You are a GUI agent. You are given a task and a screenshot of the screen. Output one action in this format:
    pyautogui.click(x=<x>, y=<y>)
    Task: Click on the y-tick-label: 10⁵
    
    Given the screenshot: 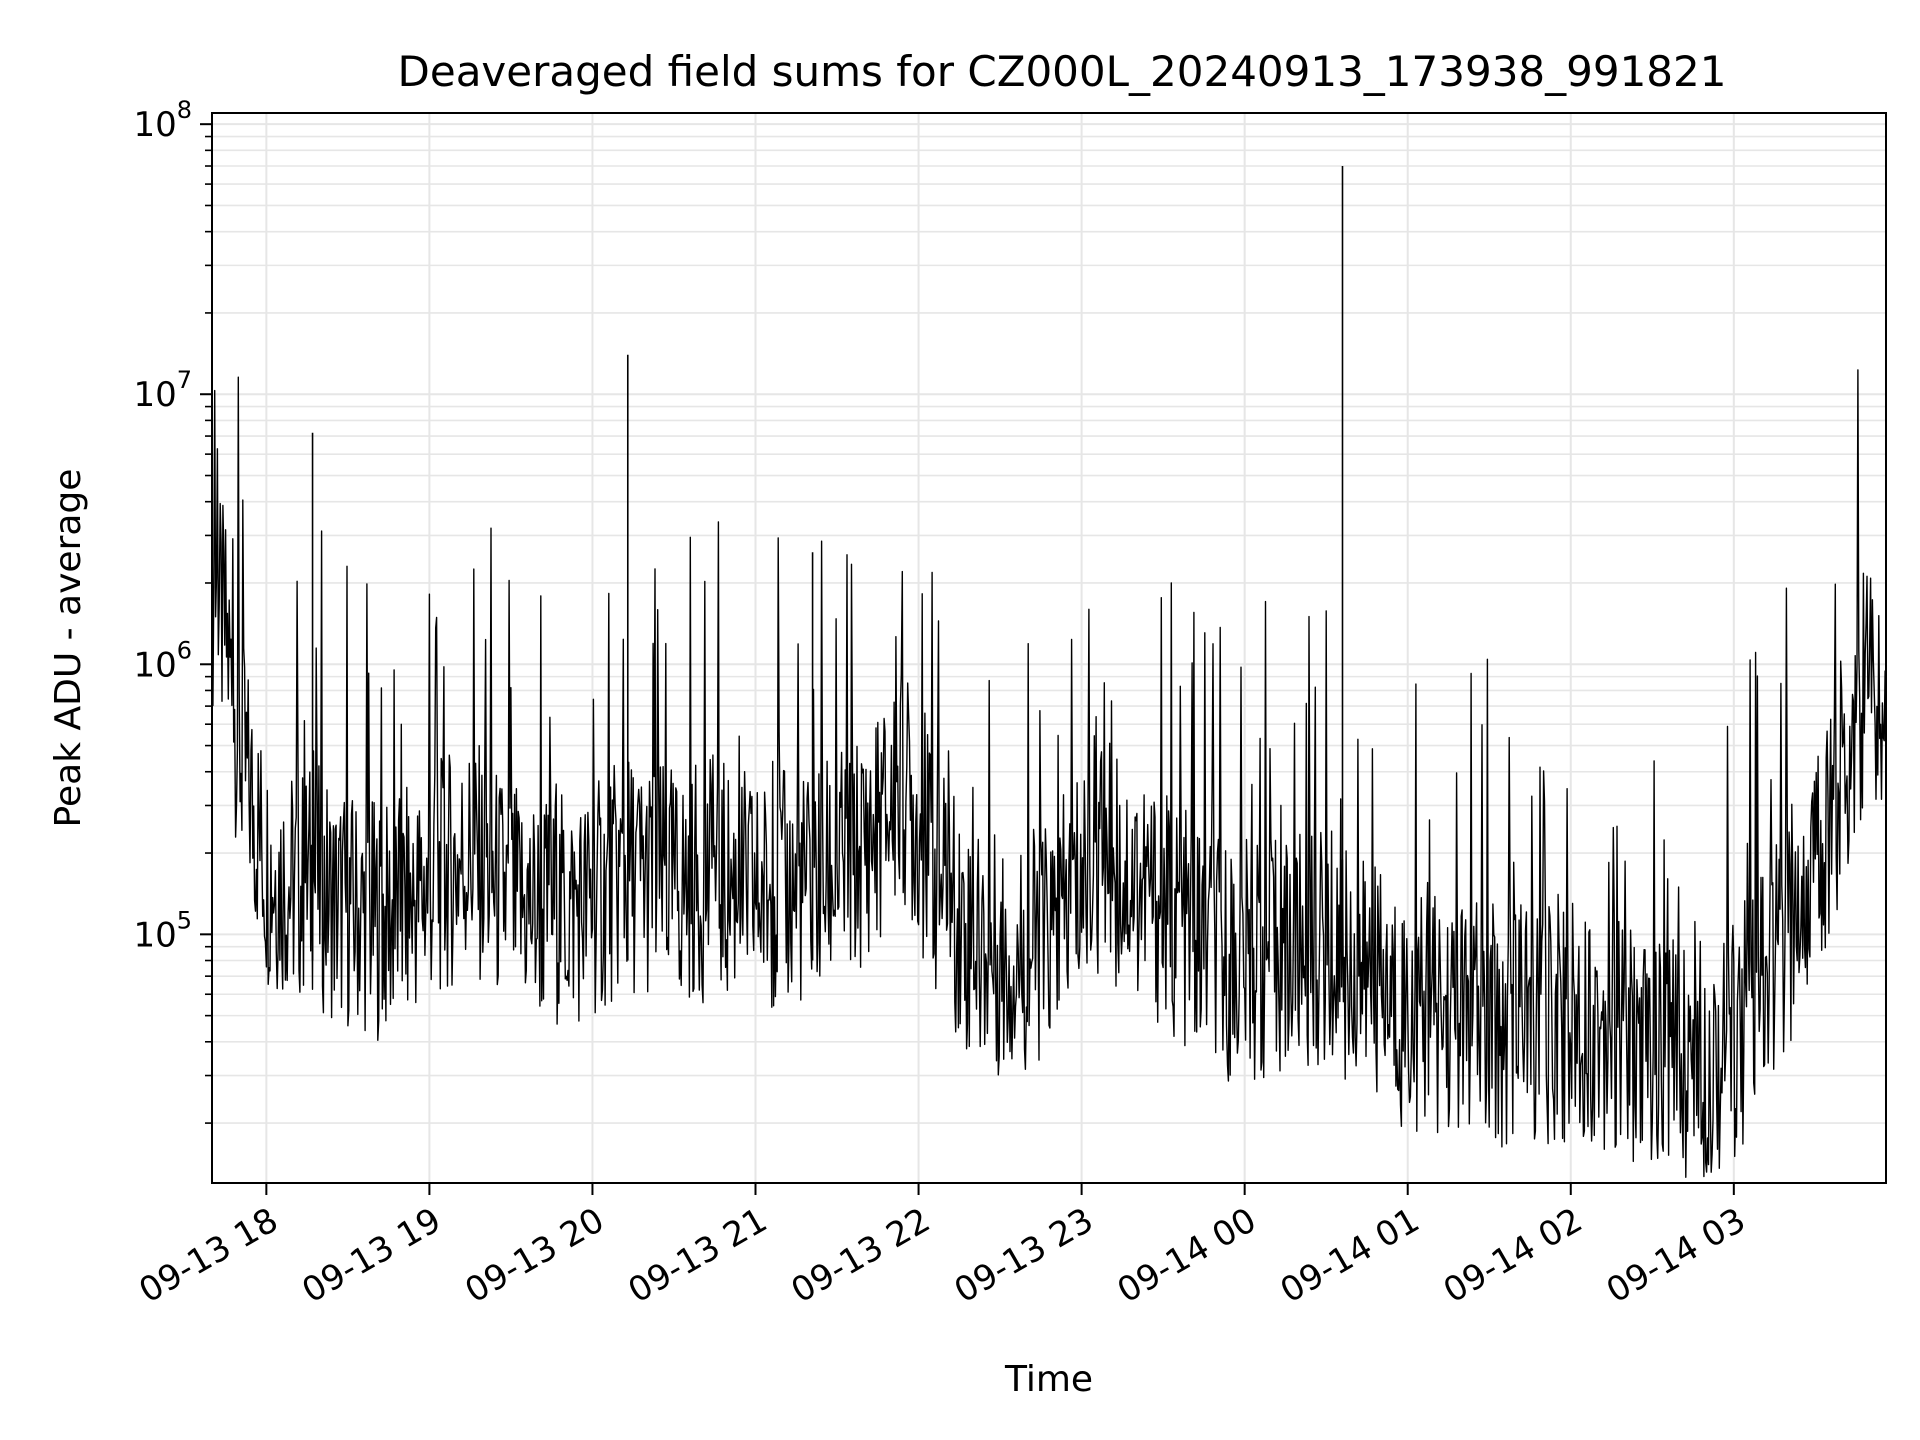 What is the action you would take?
    pyautogui.click(x=162, y=930)
    